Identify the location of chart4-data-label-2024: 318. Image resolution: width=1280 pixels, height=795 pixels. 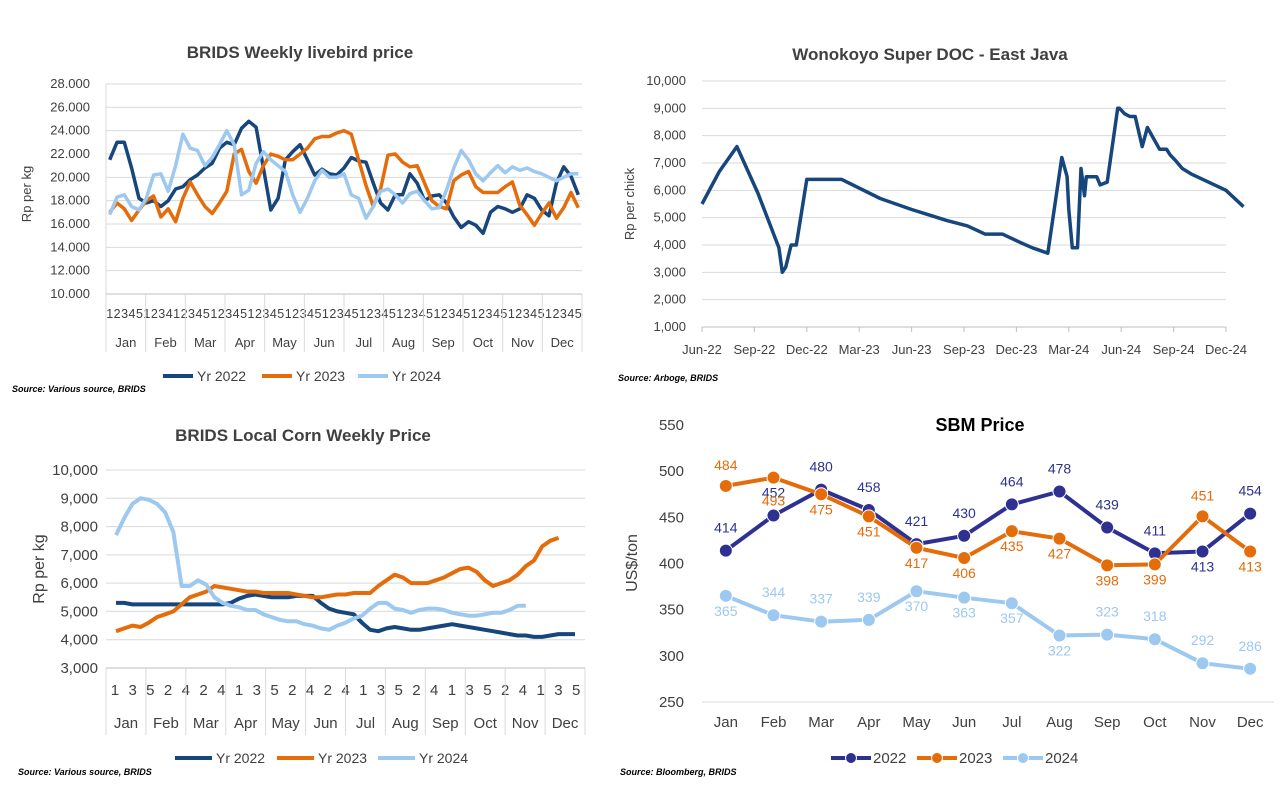
(1155, 616).